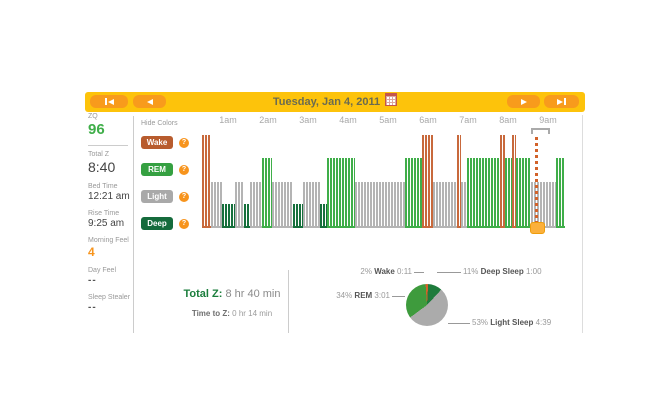 This screenshot has height=419, width=670. What do you see at coordinates (528, 322) in the screenshot?
I see `pie-label-light: 53% Light Sleep 4:39` at bounding box center [528, 322].